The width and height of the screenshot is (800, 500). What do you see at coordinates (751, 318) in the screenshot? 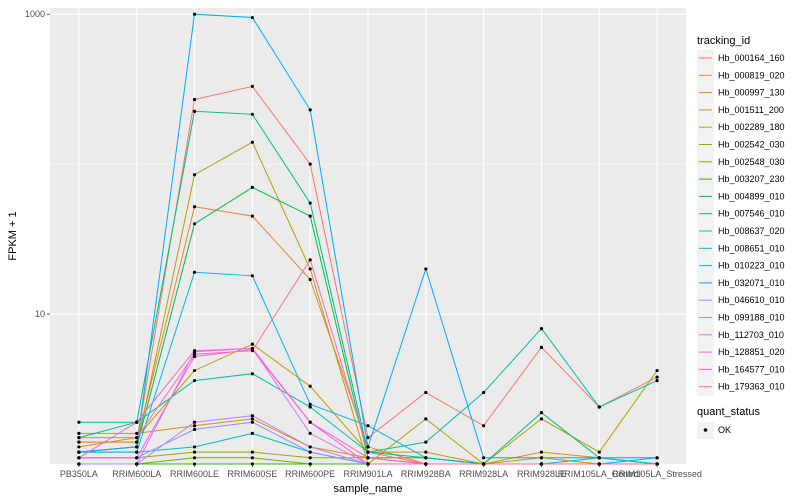
I see `legend-label: Hb_099188_010` at bounding box center [751, 318].